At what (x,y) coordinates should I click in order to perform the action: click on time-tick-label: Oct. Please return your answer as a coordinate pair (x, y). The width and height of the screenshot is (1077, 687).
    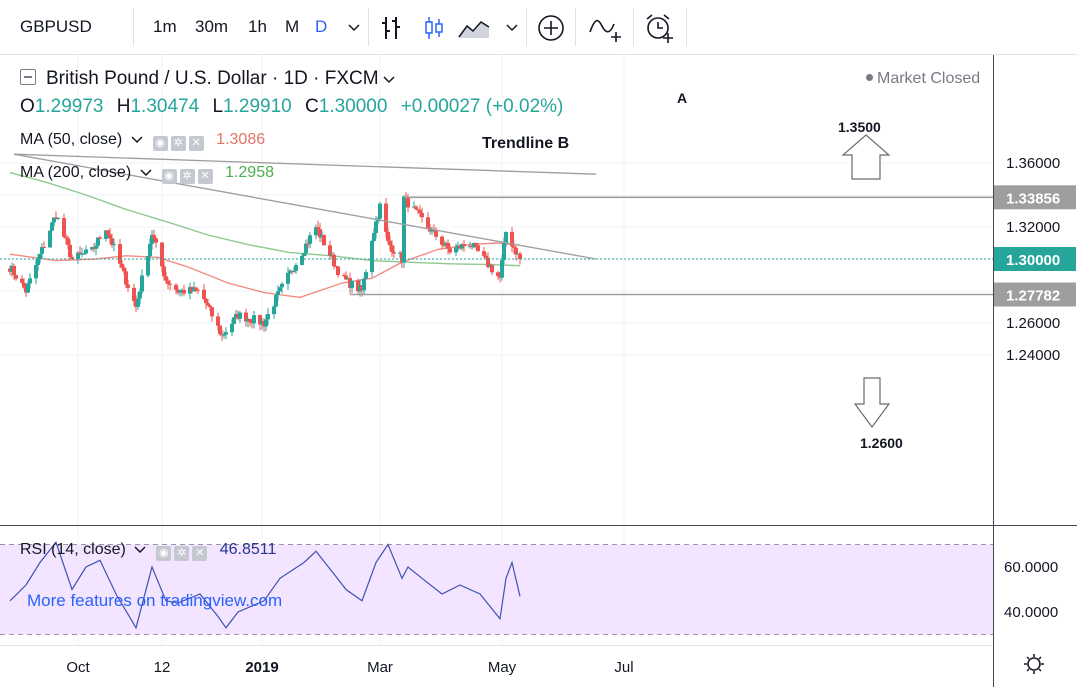
    Looking at the image, I should click on (78, 667).